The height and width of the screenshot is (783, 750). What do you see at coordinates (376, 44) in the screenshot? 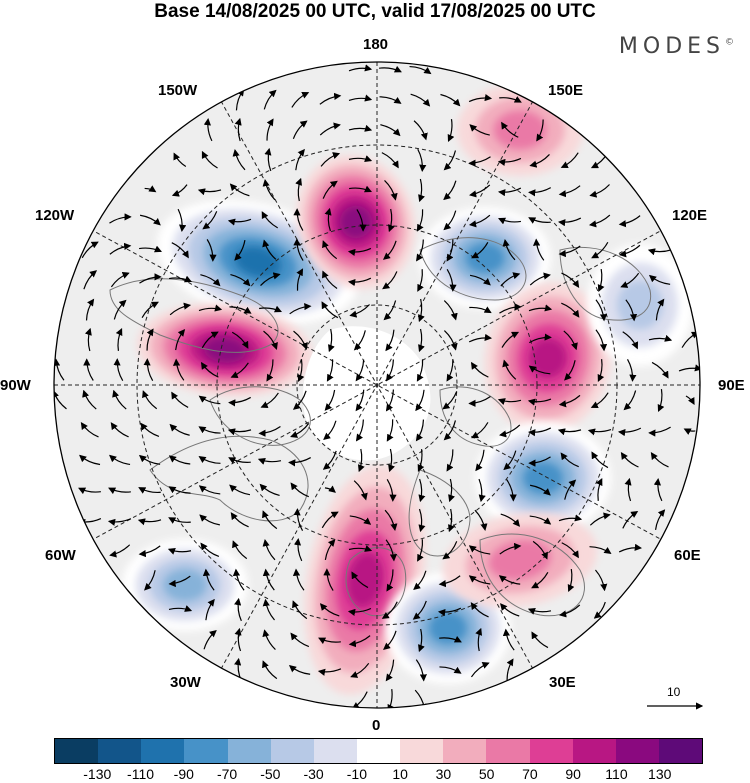
I see `label-180: 180` at bounding box center [376, 44].